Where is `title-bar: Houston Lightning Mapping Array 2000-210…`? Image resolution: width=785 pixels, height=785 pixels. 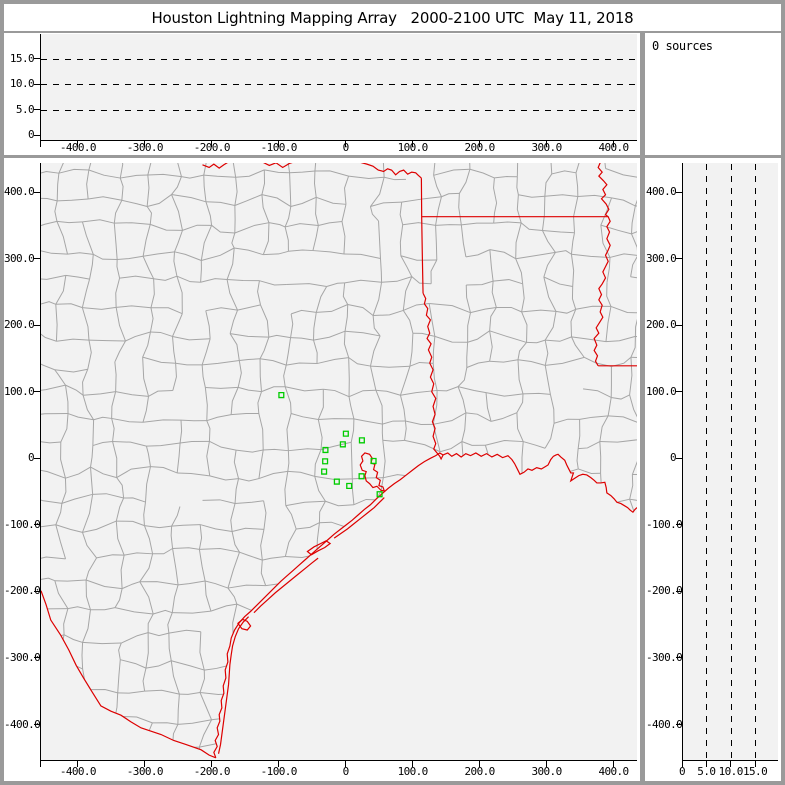 title-bar: Houston Lightning Mapping Array 2000-210… is located at coordinates (392, 17).